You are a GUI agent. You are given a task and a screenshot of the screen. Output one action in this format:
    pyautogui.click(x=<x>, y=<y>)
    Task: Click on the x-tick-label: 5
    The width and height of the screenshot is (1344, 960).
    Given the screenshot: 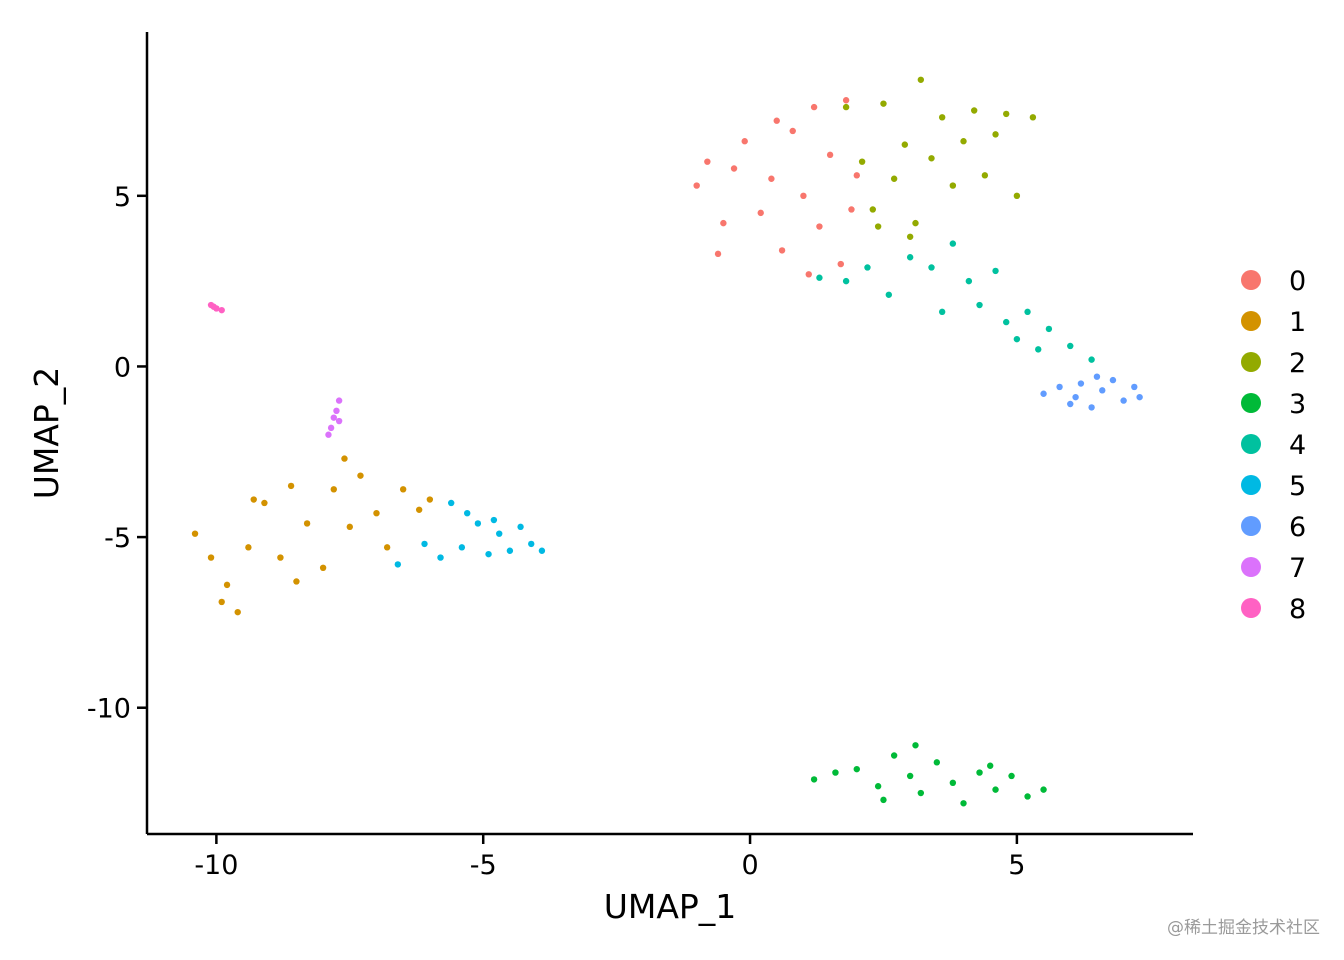 What is the action you would take?
    pyautogui.click(x=1016, y=865)
    